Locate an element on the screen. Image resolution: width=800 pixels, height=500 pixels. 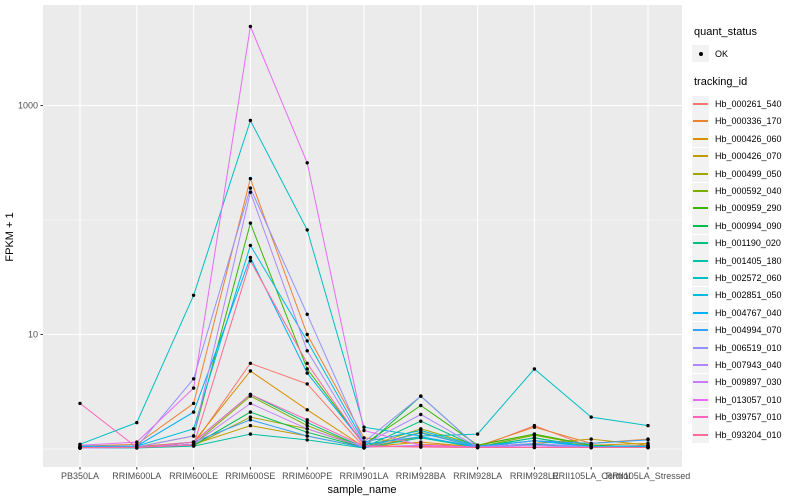
legend-item-Hb_004767_040: Hb_004767_040 is located at coordinates (746, 313).